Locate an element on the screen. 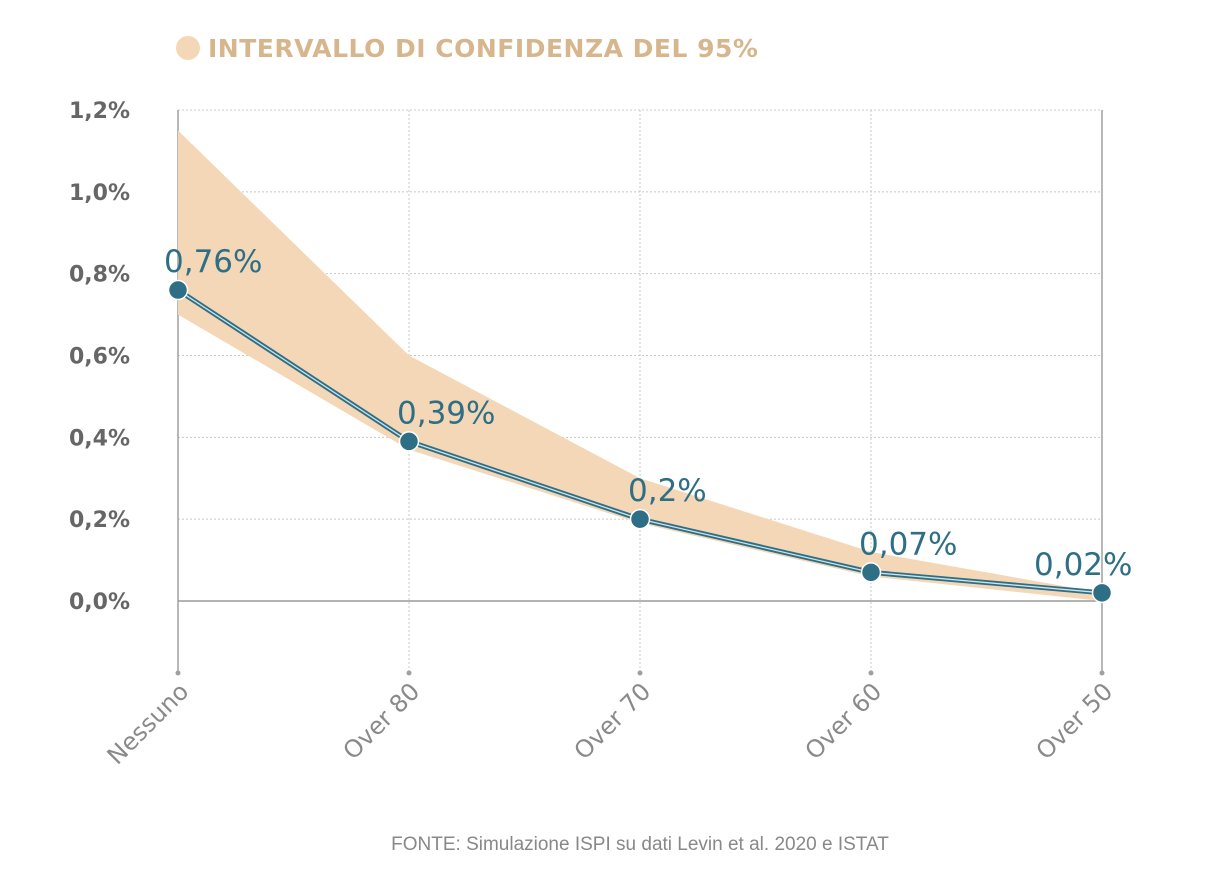  y-tick-label: 0,0% is located at coordinates (99, 602).